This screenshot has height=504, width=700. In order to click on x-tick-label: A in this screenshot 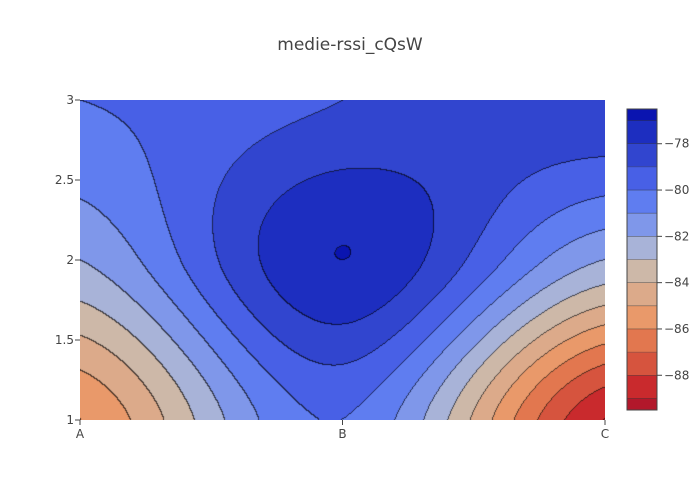, I will do `click(80, 434)`.